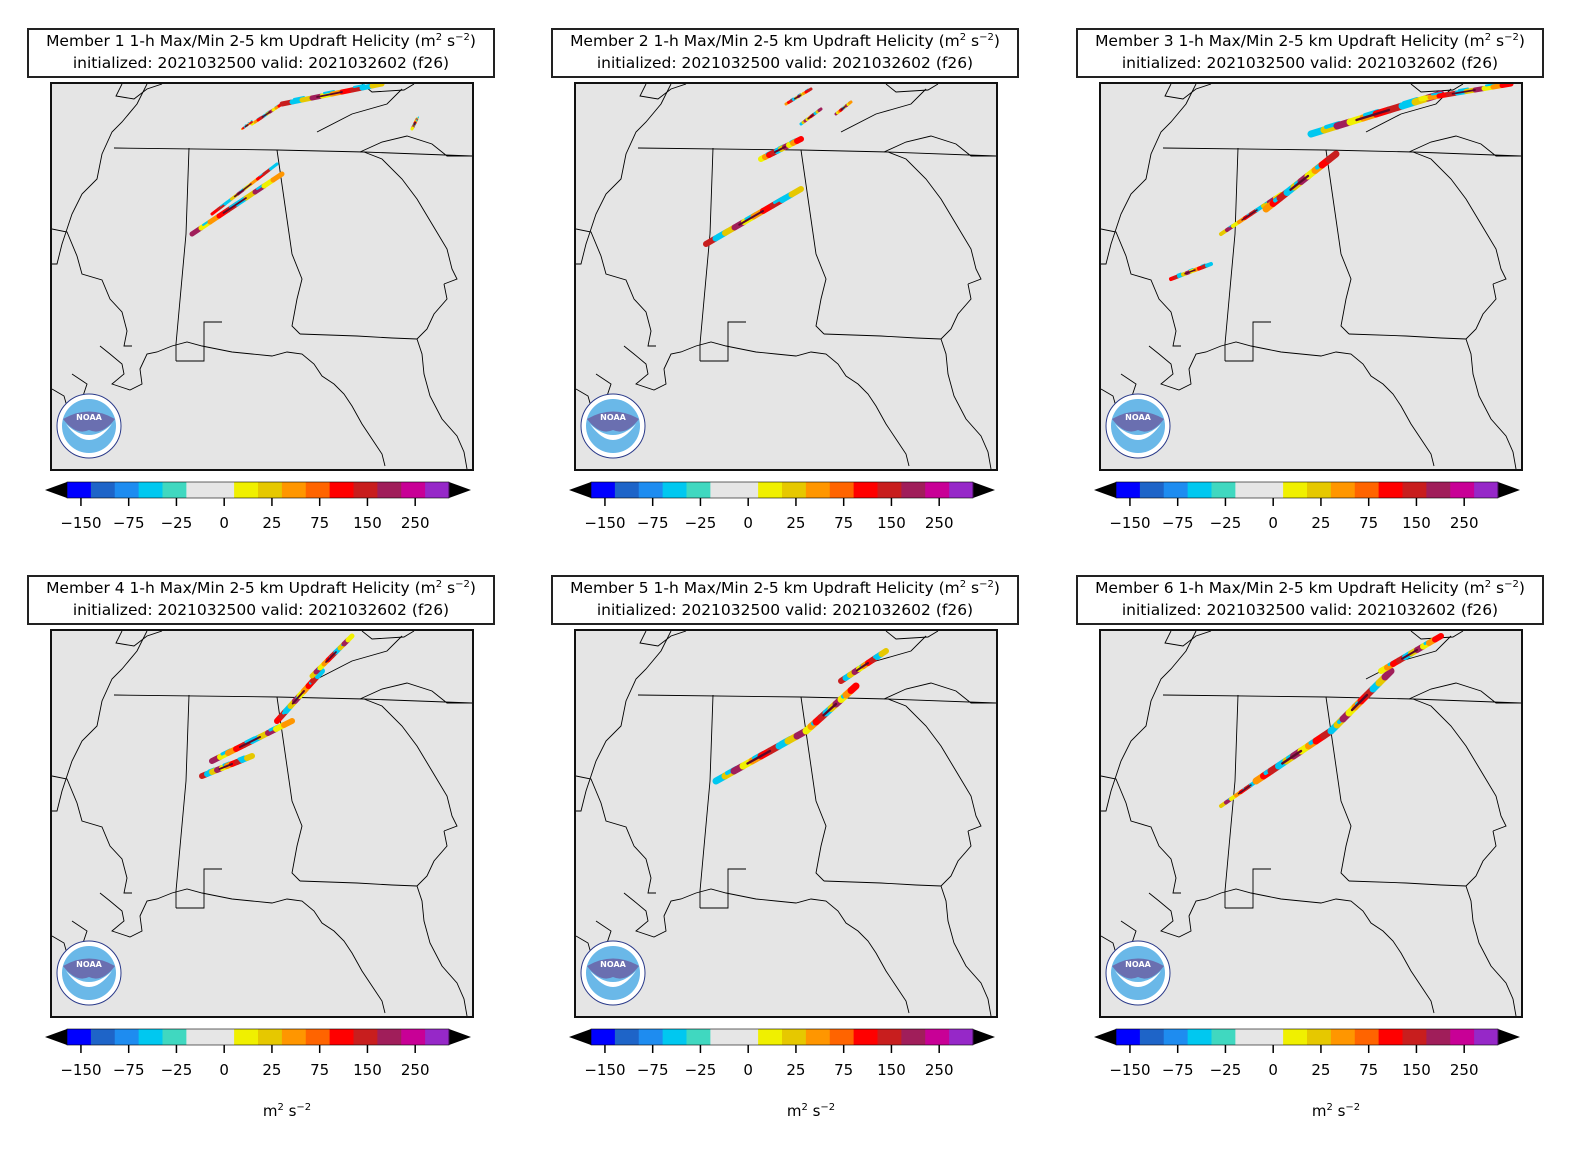  What do you see at coordinates (1336, 1111) in the screenshot?
I see `colorbar-unit-label: m2 s−2` at bounding box center [1336, 1111].